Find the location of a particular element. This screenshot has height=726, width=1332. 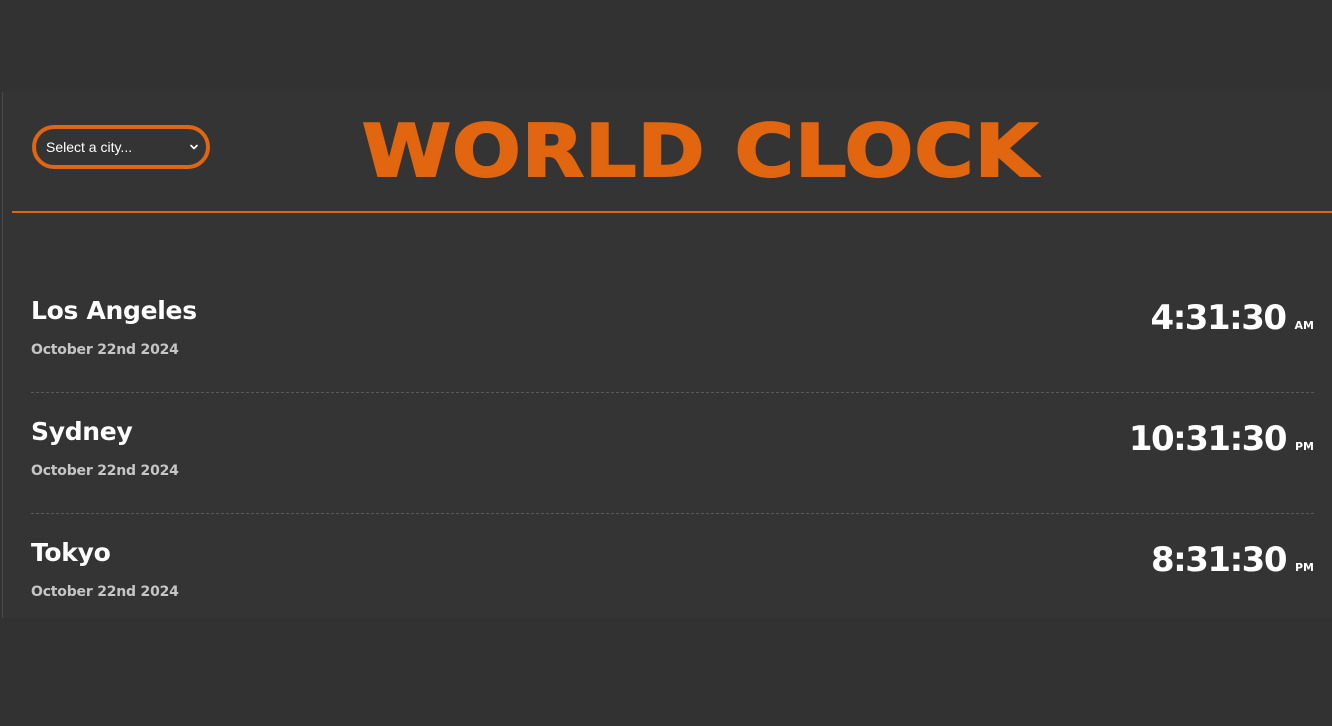

time-value: 8:31:30 is located at coordinates (1219, 560).